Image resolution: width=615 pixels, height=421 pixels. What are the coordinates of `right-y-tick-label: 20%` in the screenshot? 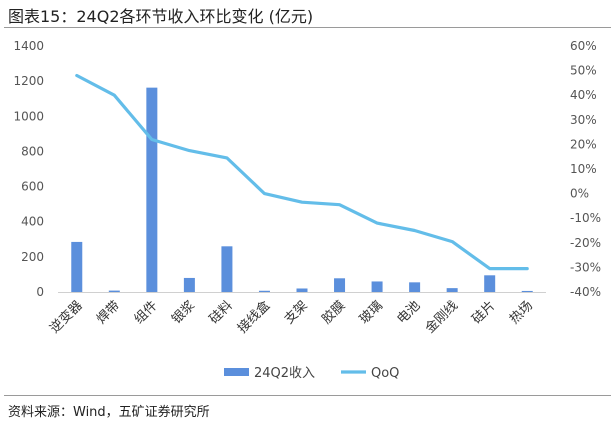 It's located at (583, 144).